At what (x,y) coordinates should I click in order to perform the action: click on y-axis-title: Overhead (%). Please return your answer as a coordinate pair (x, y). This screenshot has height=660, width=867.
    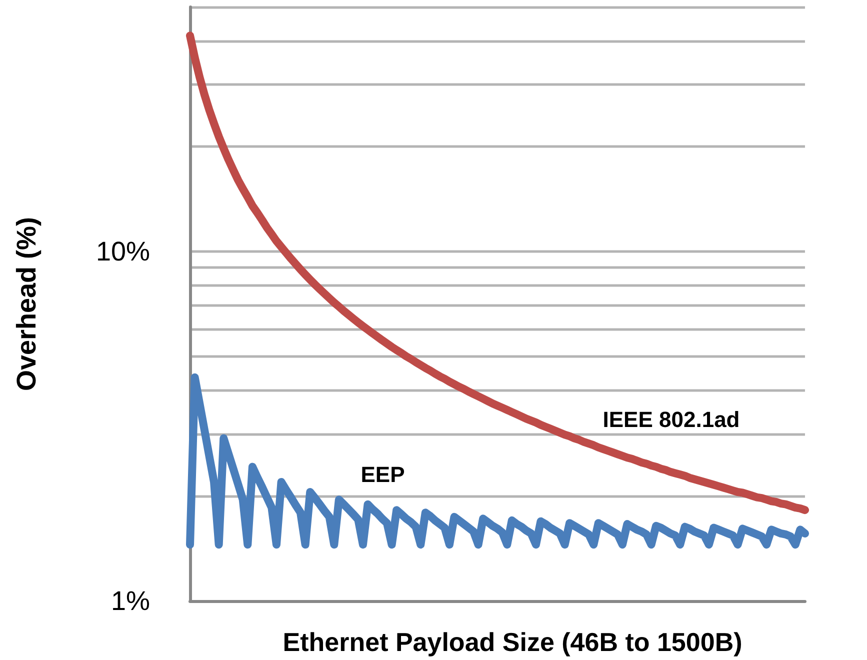
    Looking at the image, I should click on (27, 304).